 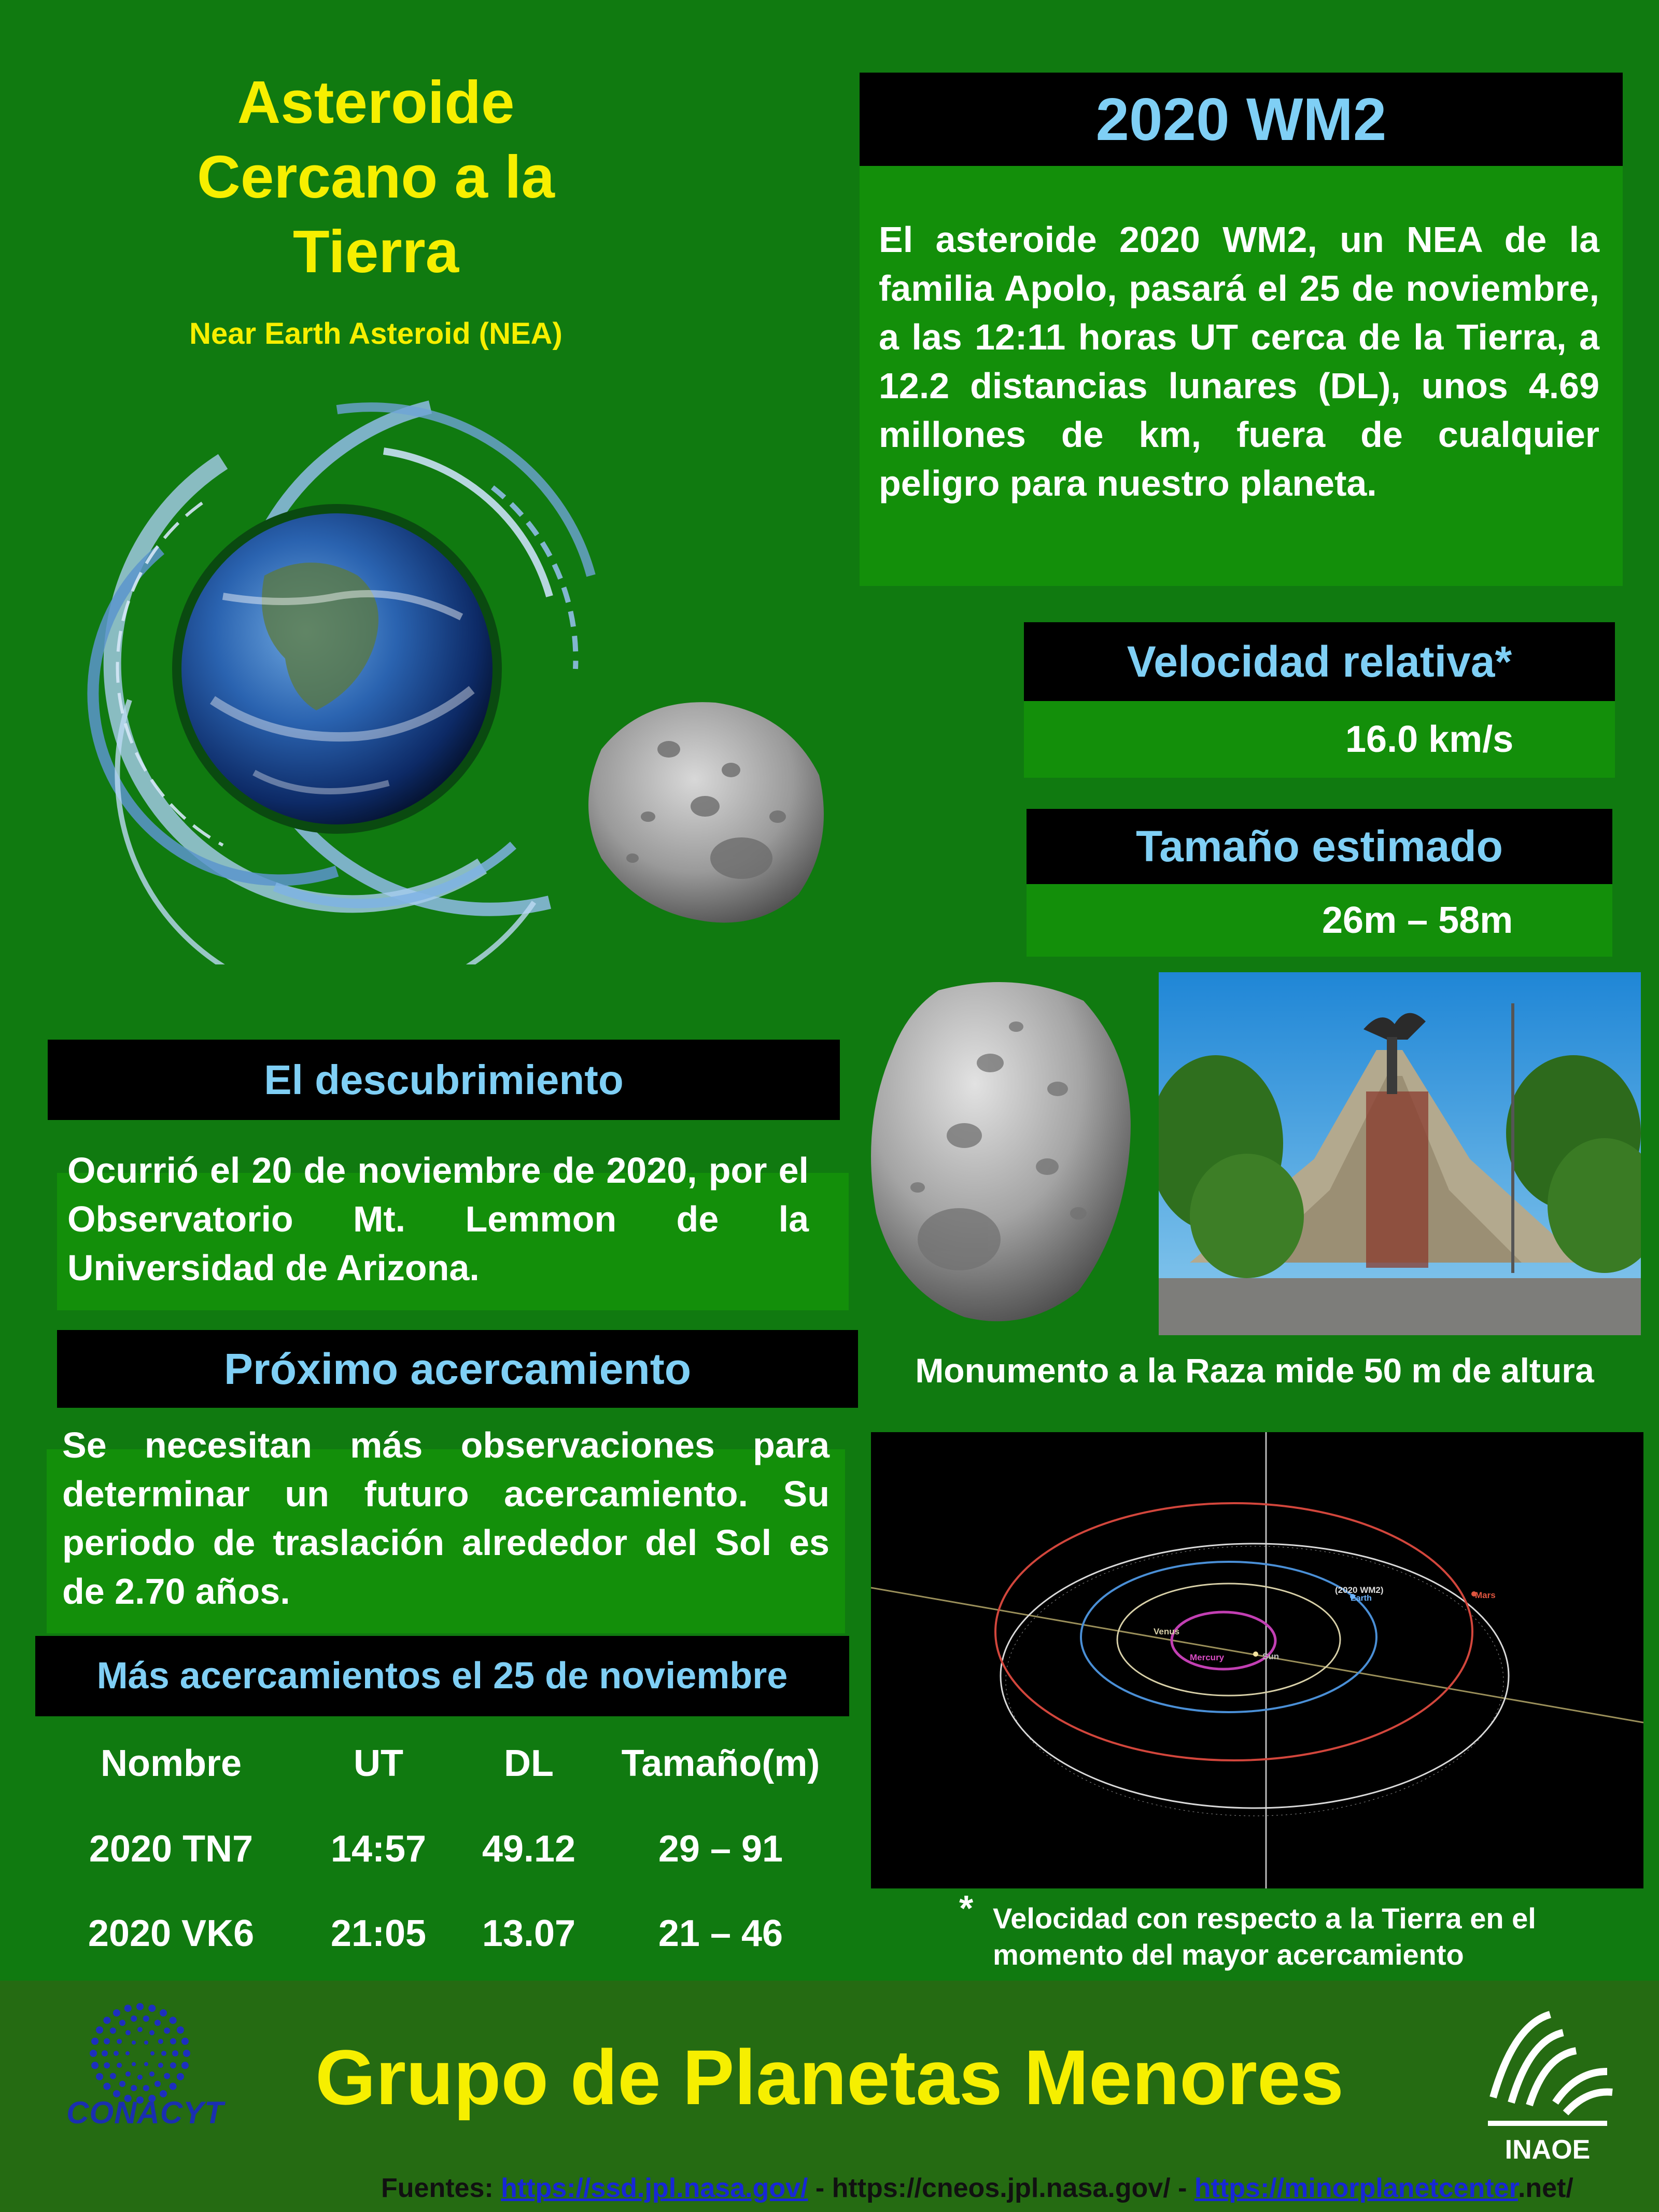 I want to click on inaoe-logo-icon: INAOE, so click(x=1550, y=2088).